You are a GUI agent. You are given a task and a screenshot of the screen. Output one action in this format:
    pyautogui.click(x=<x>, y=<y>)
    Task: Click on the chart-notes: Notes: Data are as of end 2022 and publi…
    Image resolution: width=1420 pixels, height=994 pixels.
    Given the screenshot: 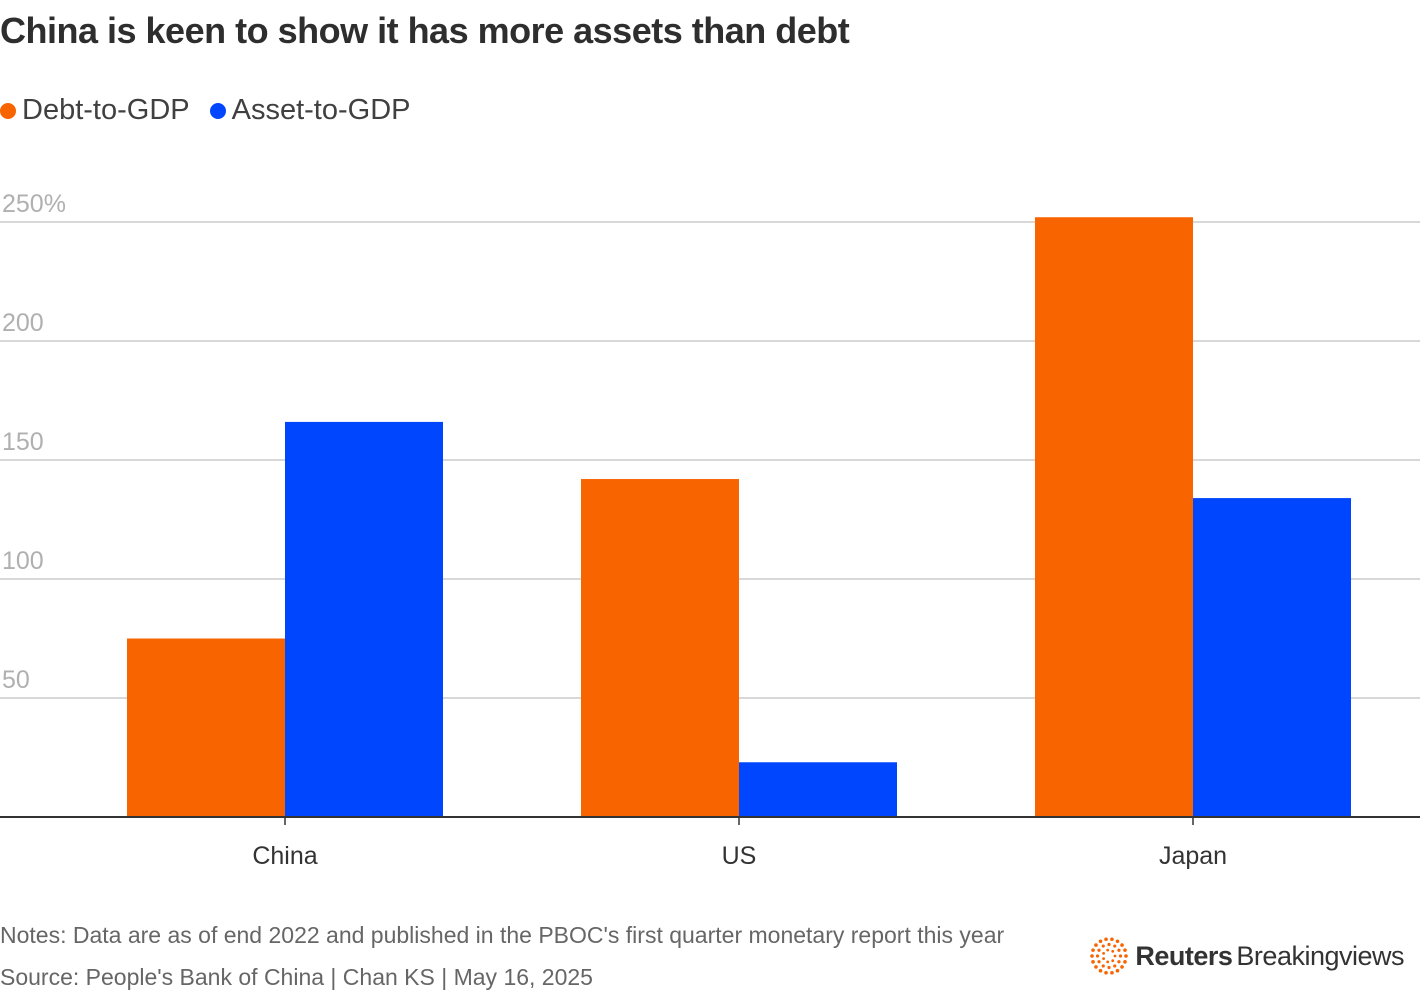 What is the action you would take?
    pyautogui.click(x=502, y=935)
    